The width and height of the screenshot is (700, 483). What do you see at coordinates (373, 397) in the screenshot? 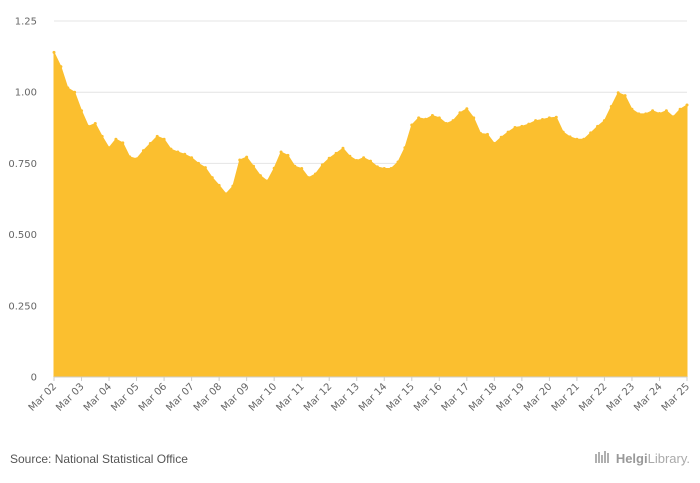
I see `x-tick-label: Mar 14` at bounding box center [373, 397].